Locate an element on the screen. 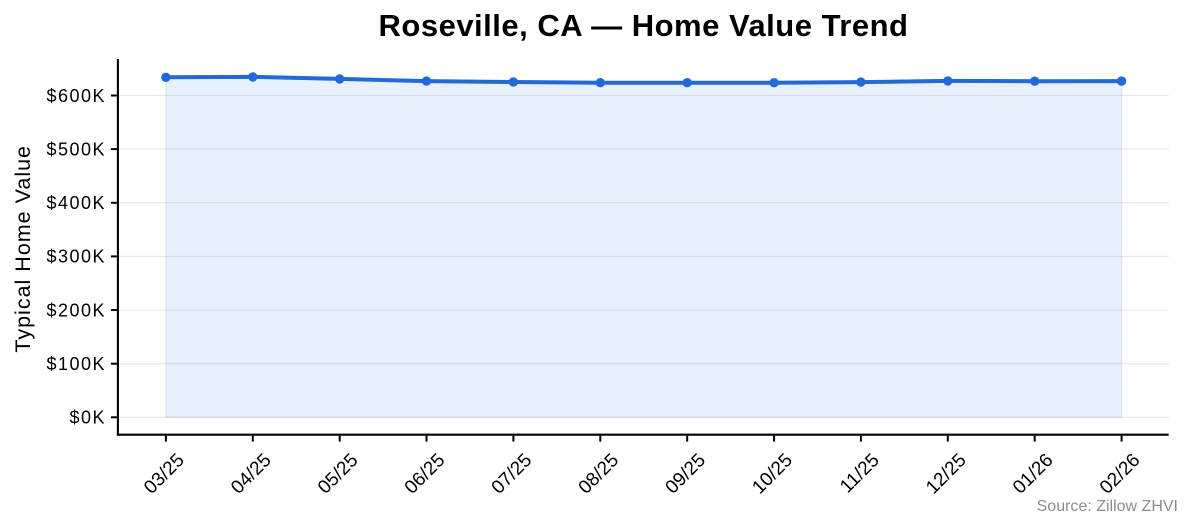 This screenshot has width=1194, height=529. svg-text:Roseville, CA — Home Value Tre: Roseville, CA — Home Value Trend is located at coordinates (644, 25).